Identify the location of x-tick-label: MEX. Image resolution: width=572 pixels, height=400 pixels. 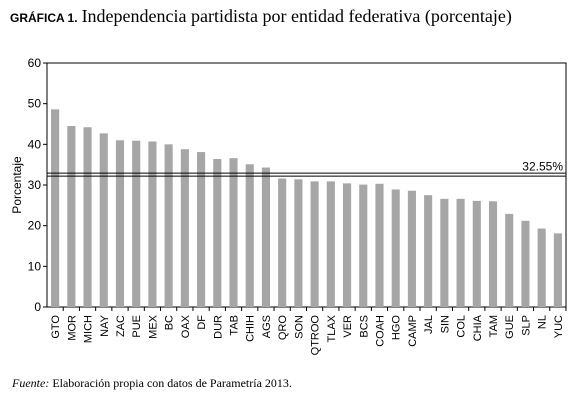
(153, 326).